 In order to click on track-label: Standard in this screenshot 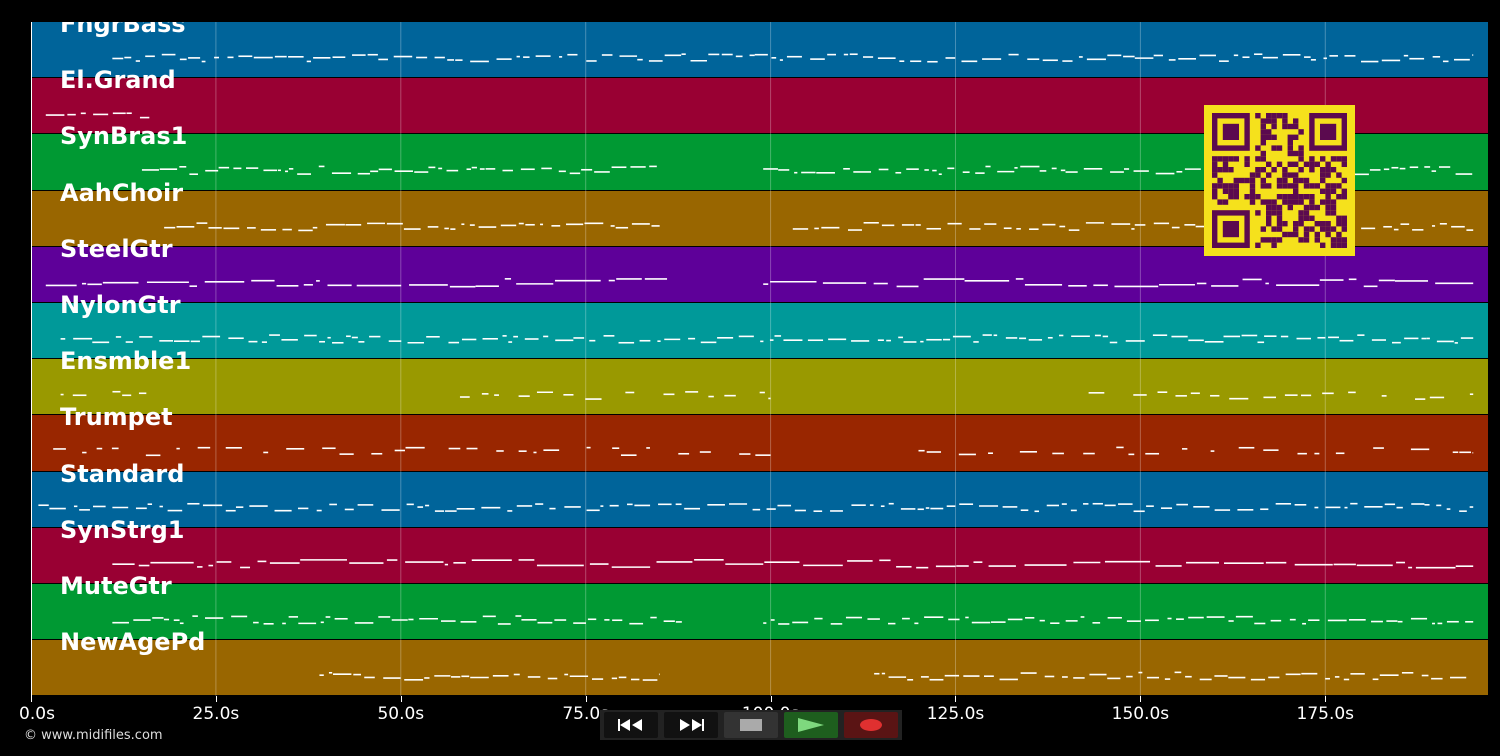, I will do `click(122, 473)`.